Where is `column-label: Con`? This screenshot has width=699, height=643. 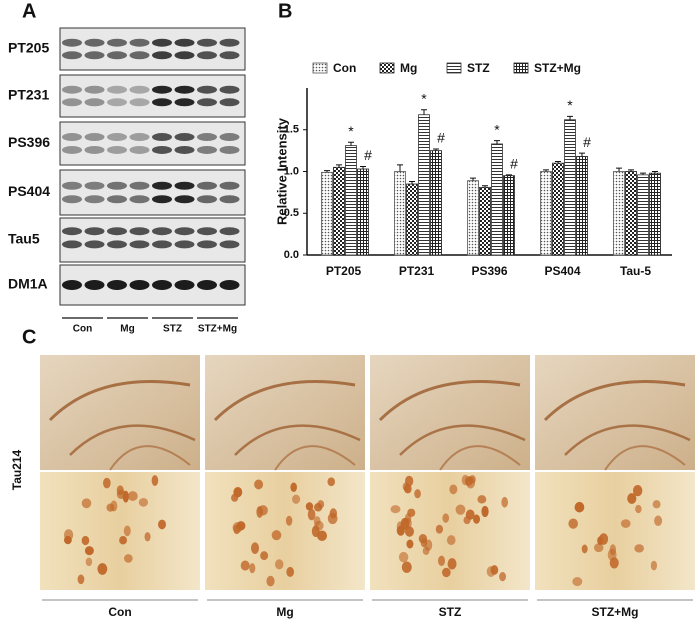 column-label: Con is located at coordinates (119, 612).